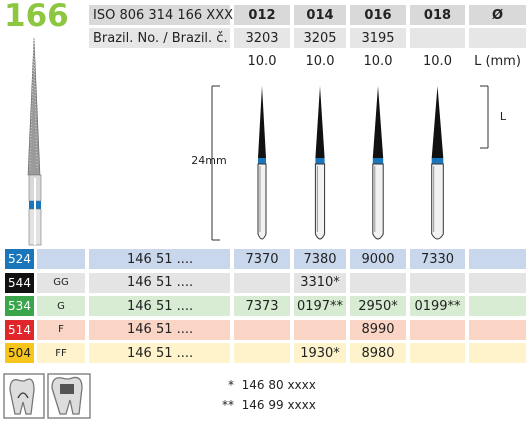 The height and width of the screenshot is (424, 531). Describe the element at coordinates (437, 15) in the screenshot. I see `size-header: 018` at that location.